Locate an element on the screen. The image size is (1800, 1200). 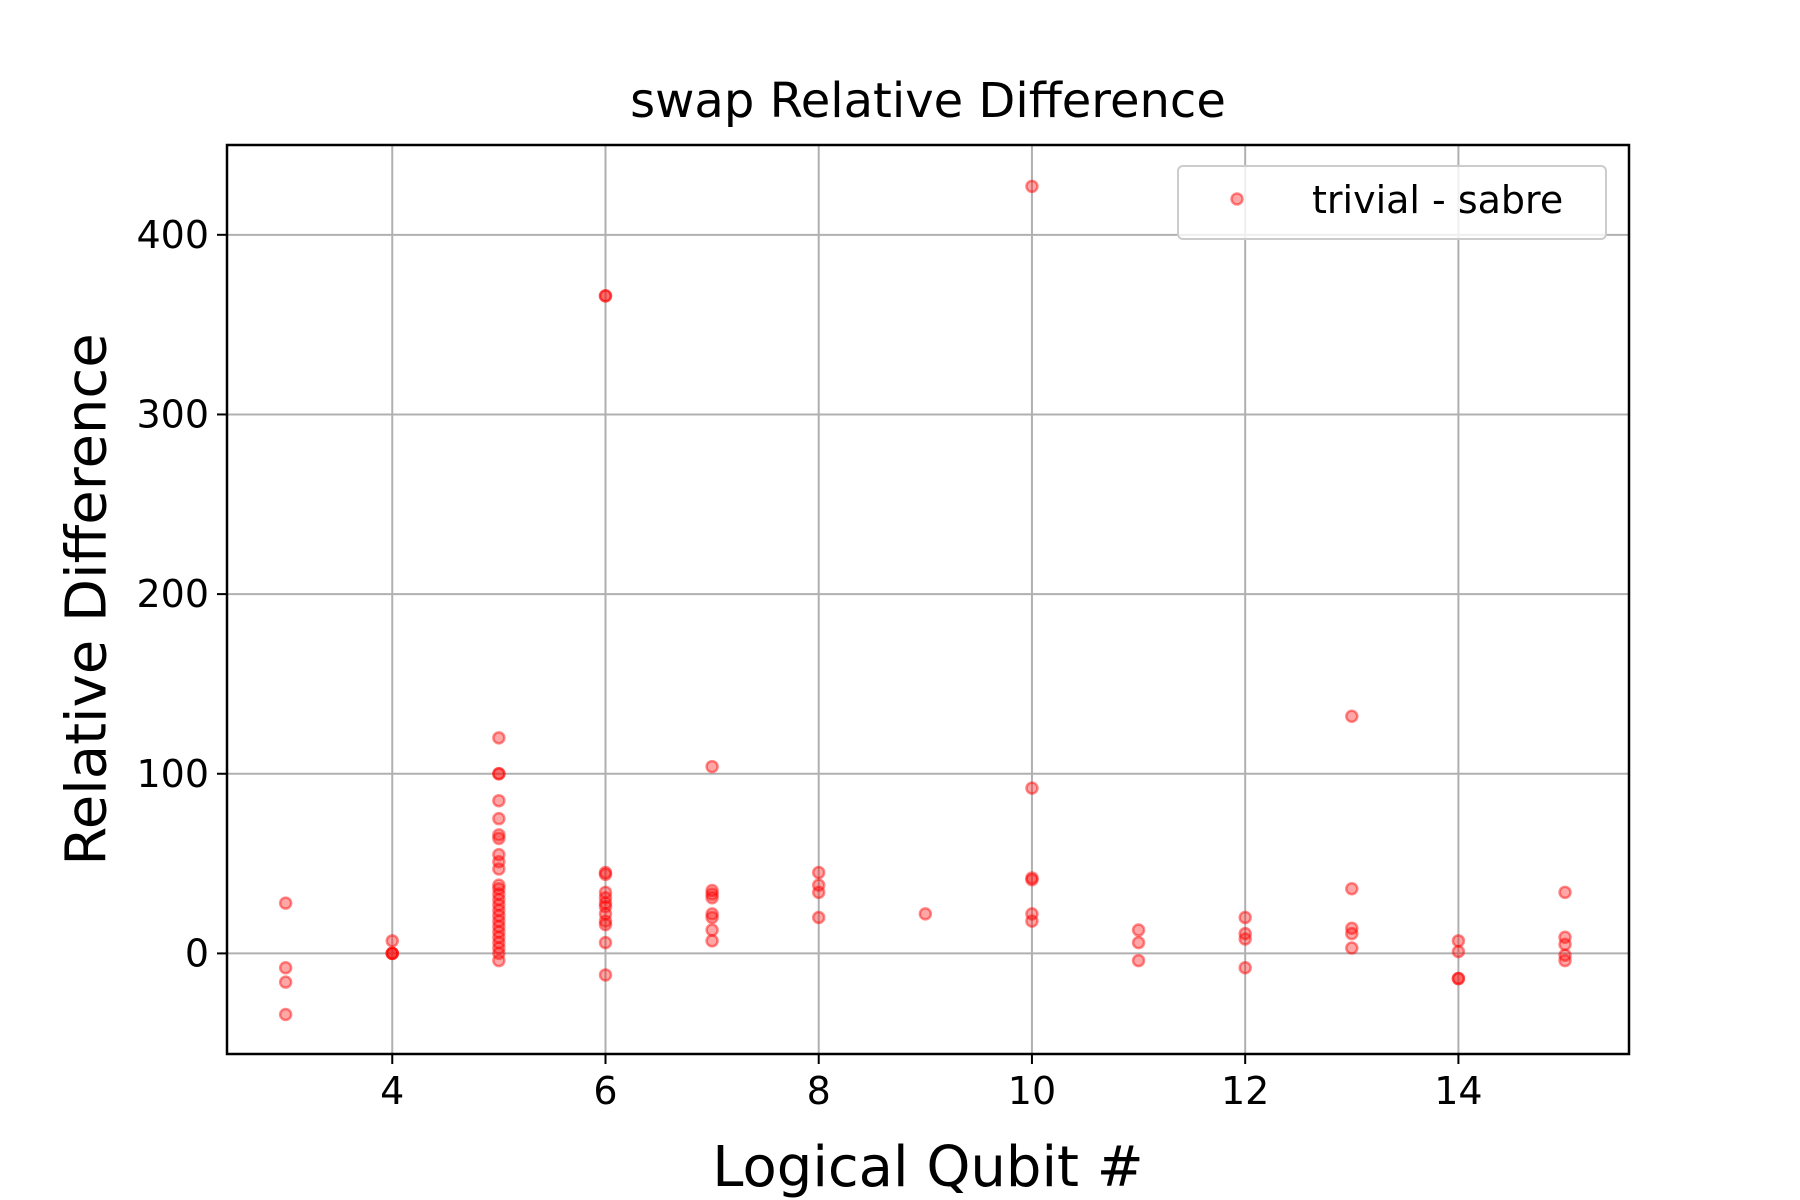
y-tick-label: 300 is located at coordinates (172, 414).